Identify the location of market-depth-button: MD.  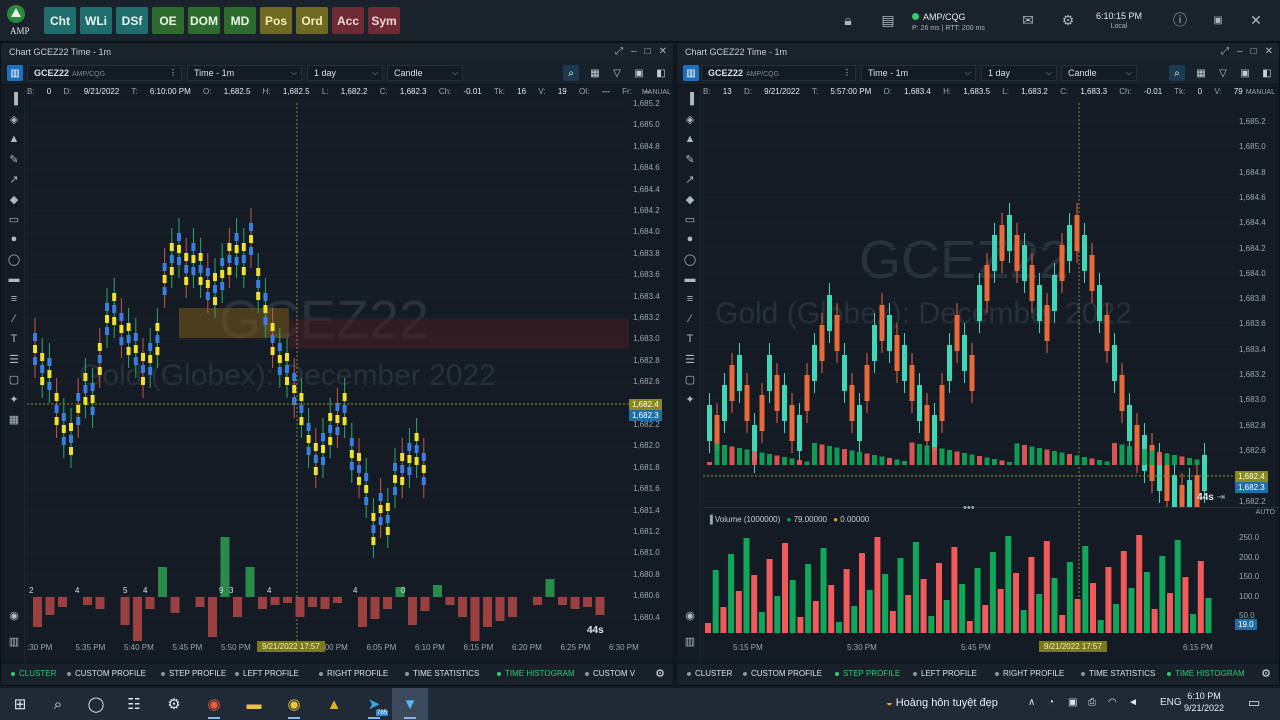
(240, 20).